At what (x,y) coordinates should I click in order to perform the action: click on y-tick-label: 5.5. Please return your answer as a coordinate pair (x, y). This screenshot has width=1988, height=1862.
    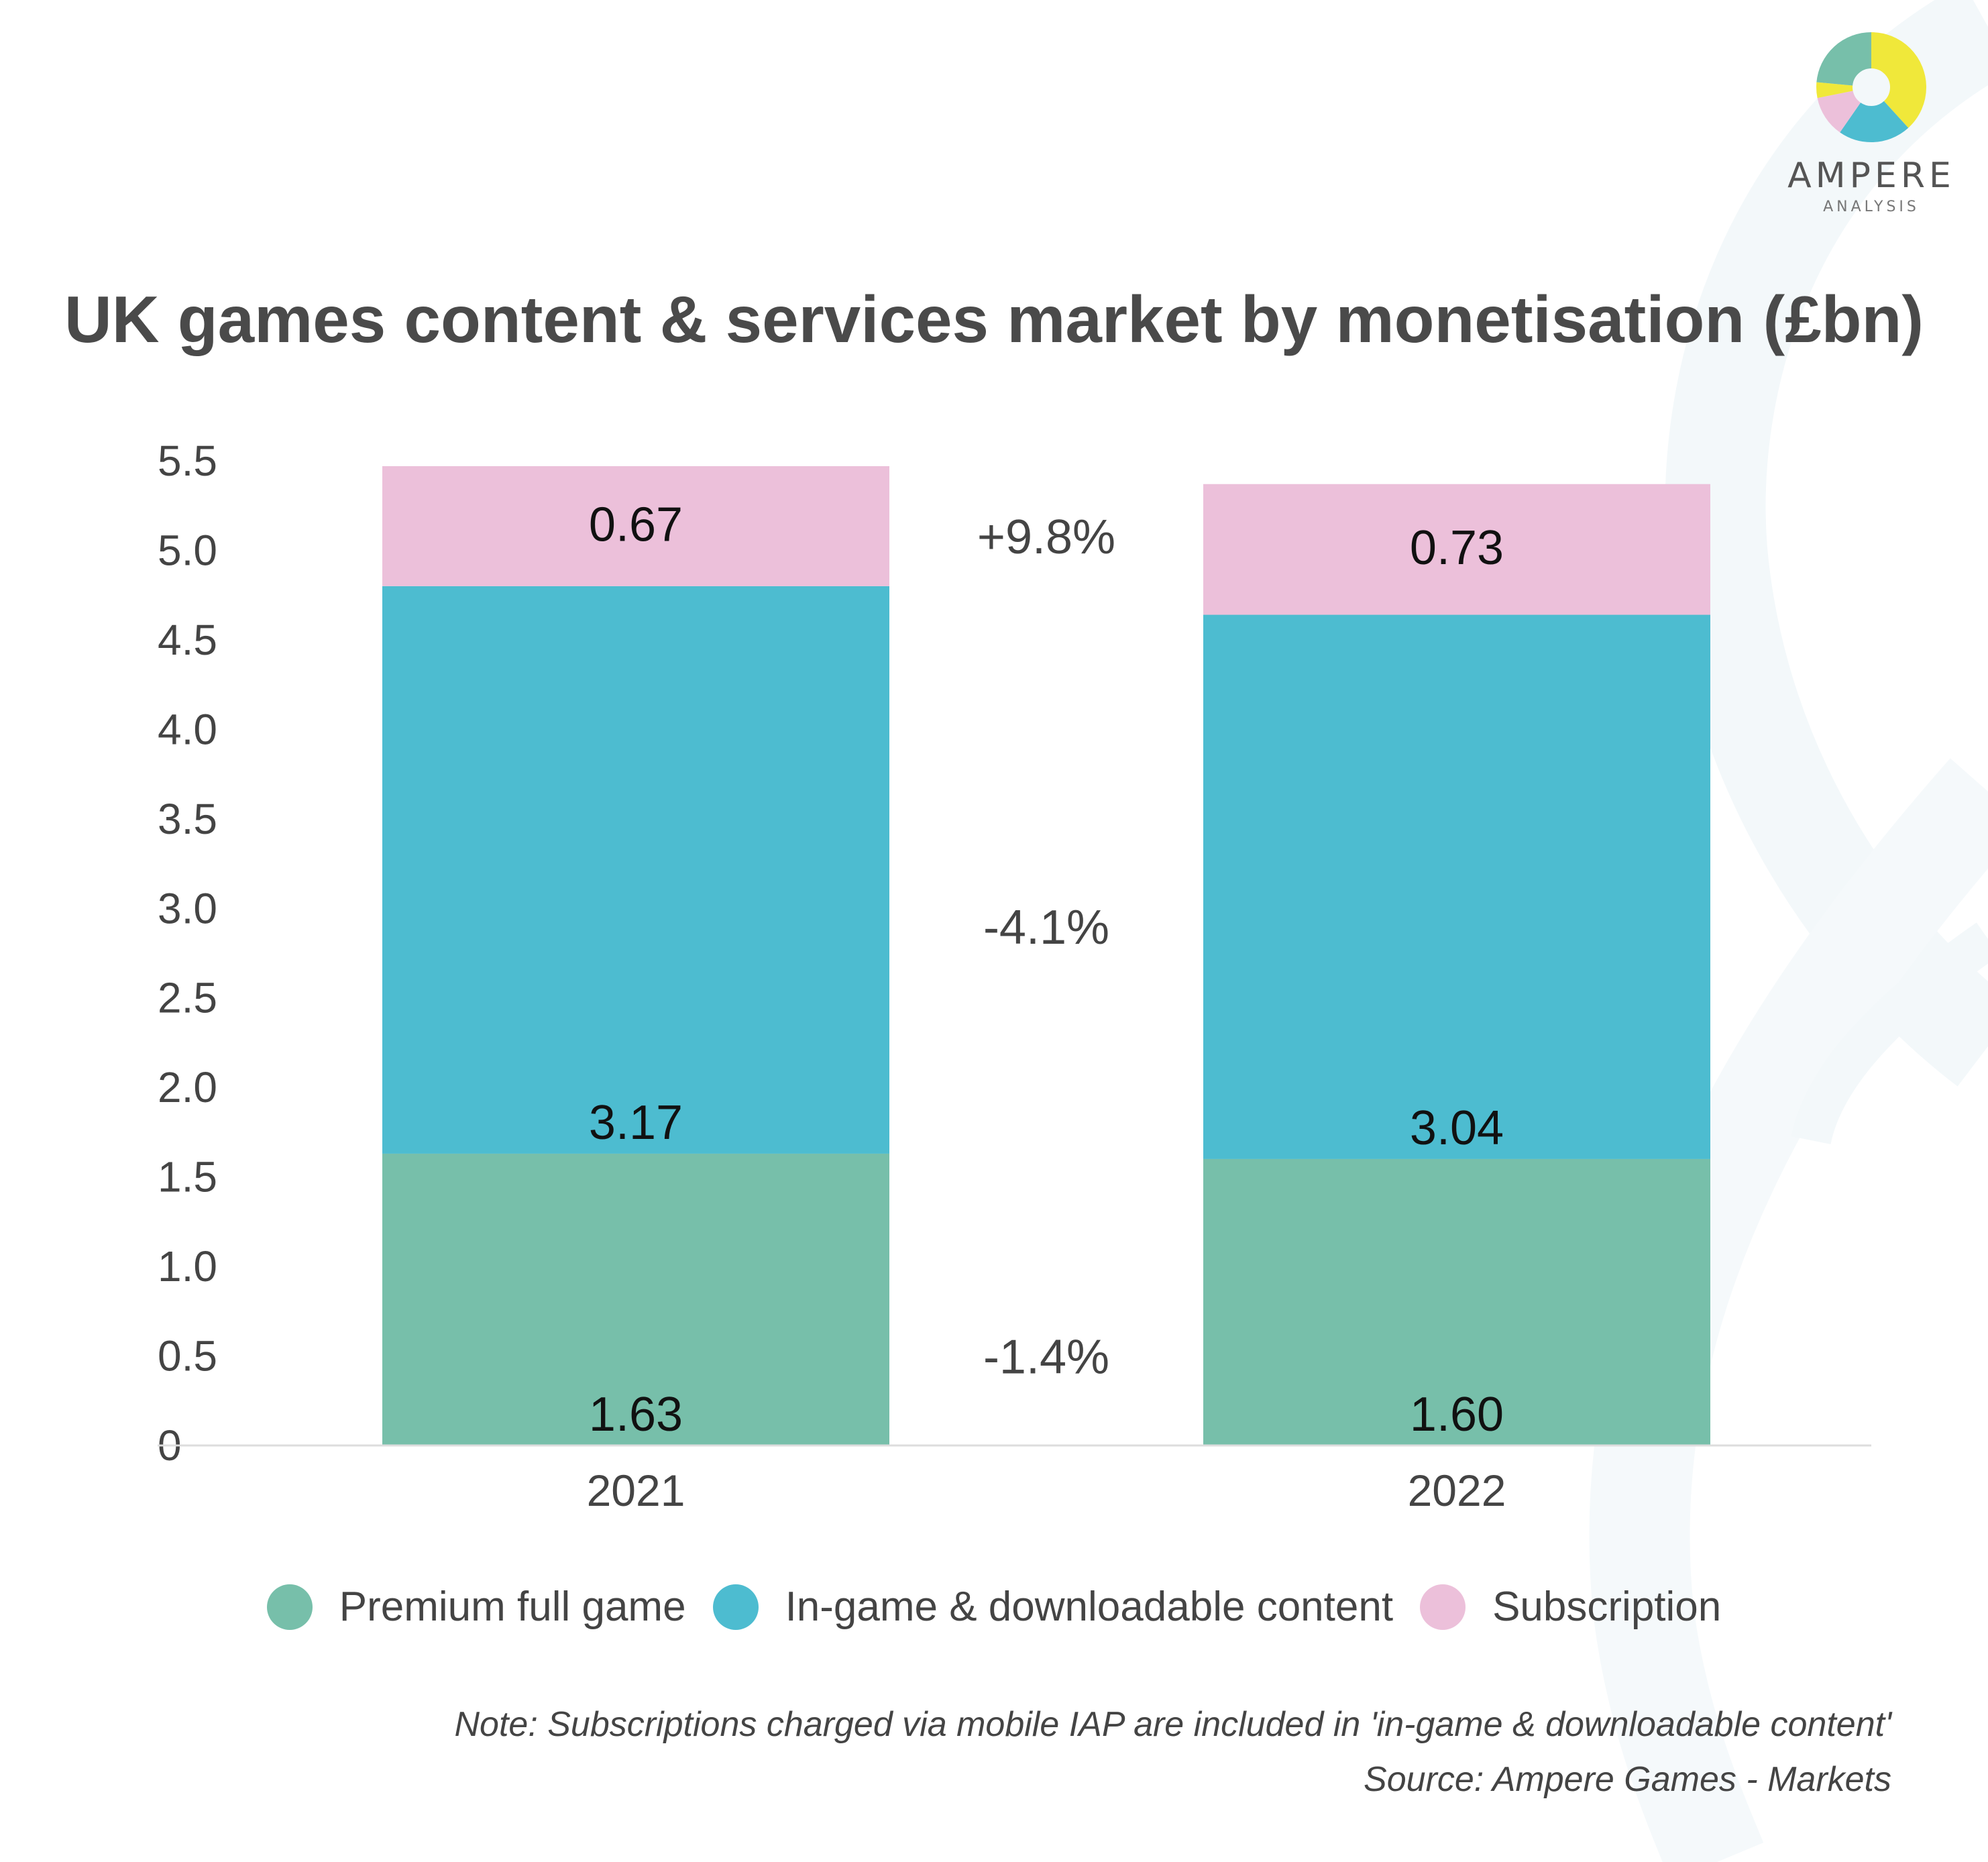
    Looking at the image, I should click on (187, 461).